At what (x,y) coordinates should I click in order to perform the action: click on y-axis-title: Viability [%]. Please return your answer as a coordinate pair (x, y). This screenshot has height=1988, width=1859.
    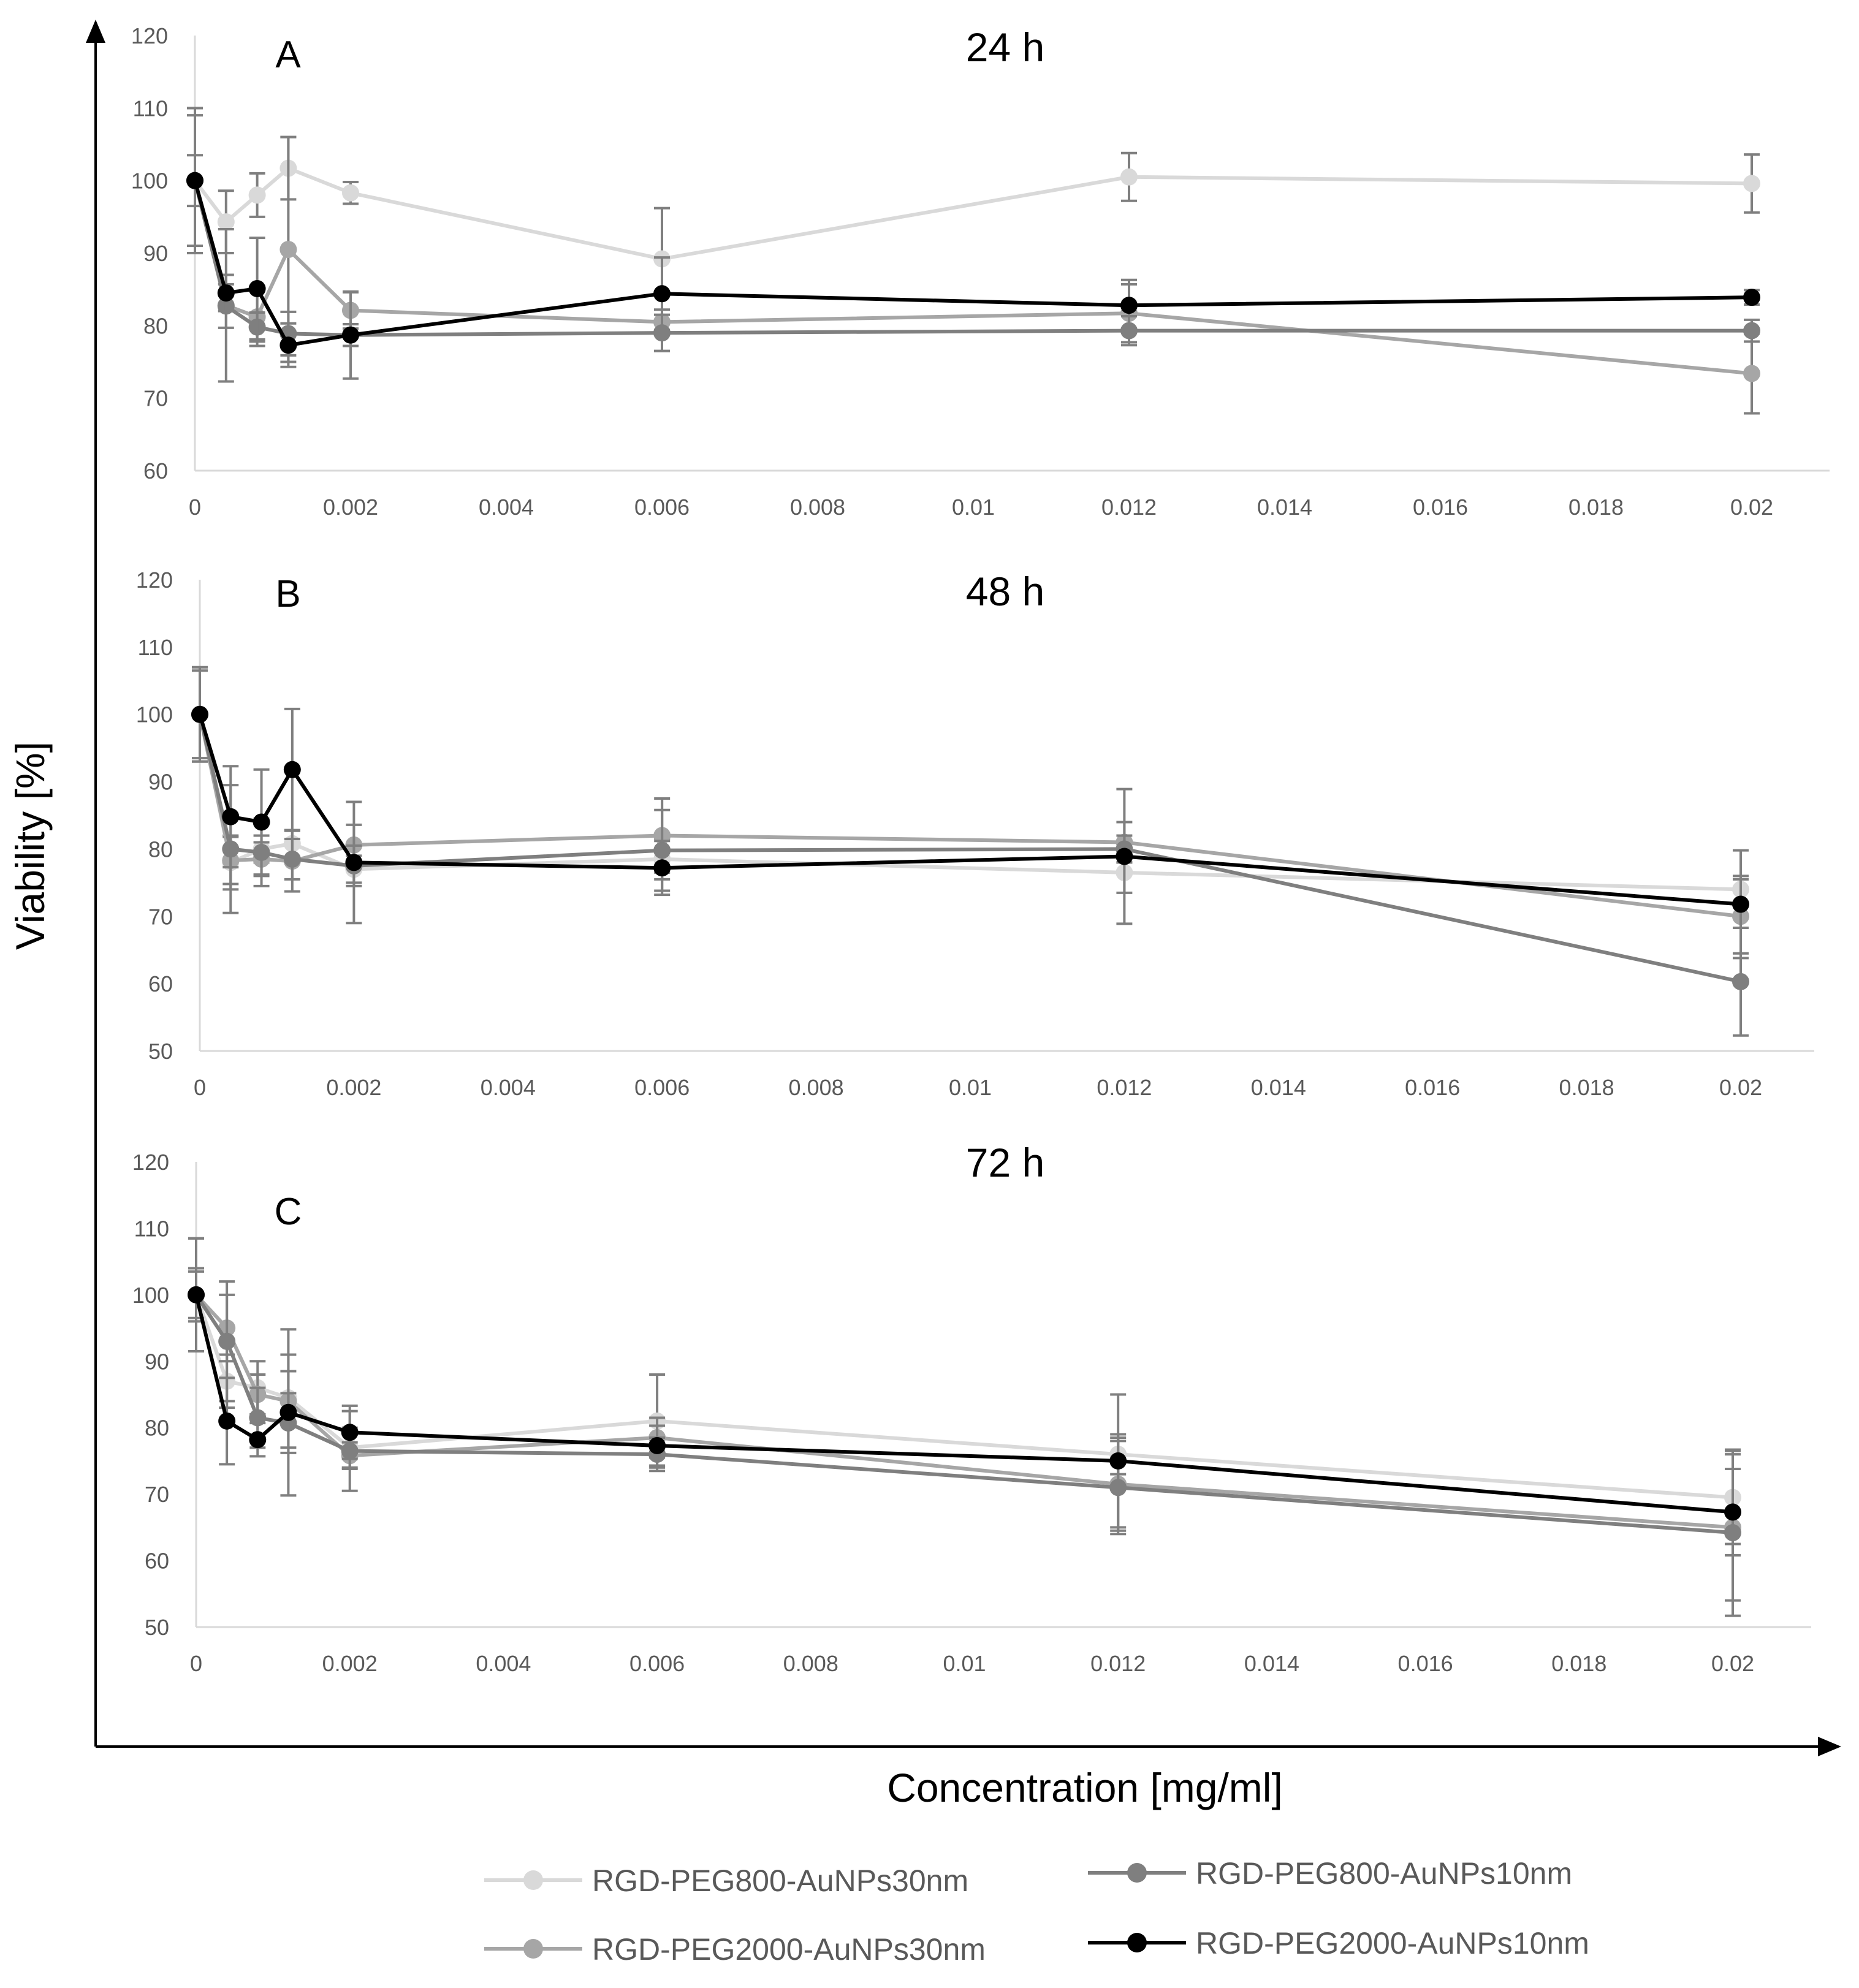
    Looking at the image, I should click on (30, 846).